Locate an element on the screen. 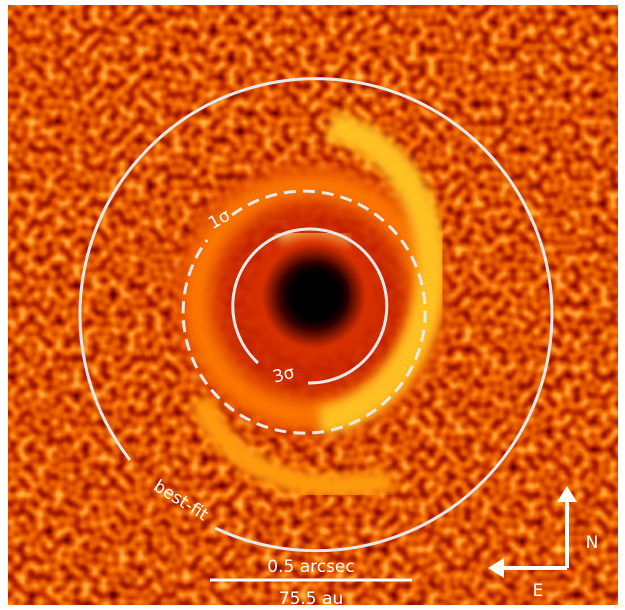 The image size is (625, 610). inner-circle is located at coordinates (310, 306).